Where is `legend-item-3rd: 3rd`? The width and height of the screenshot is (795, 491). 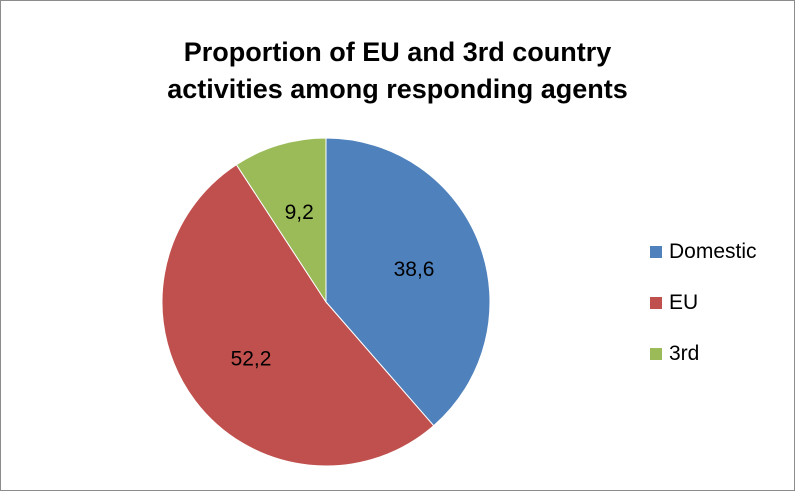 legend-item-3rd: 3rd is located at coordinates (703, 354).